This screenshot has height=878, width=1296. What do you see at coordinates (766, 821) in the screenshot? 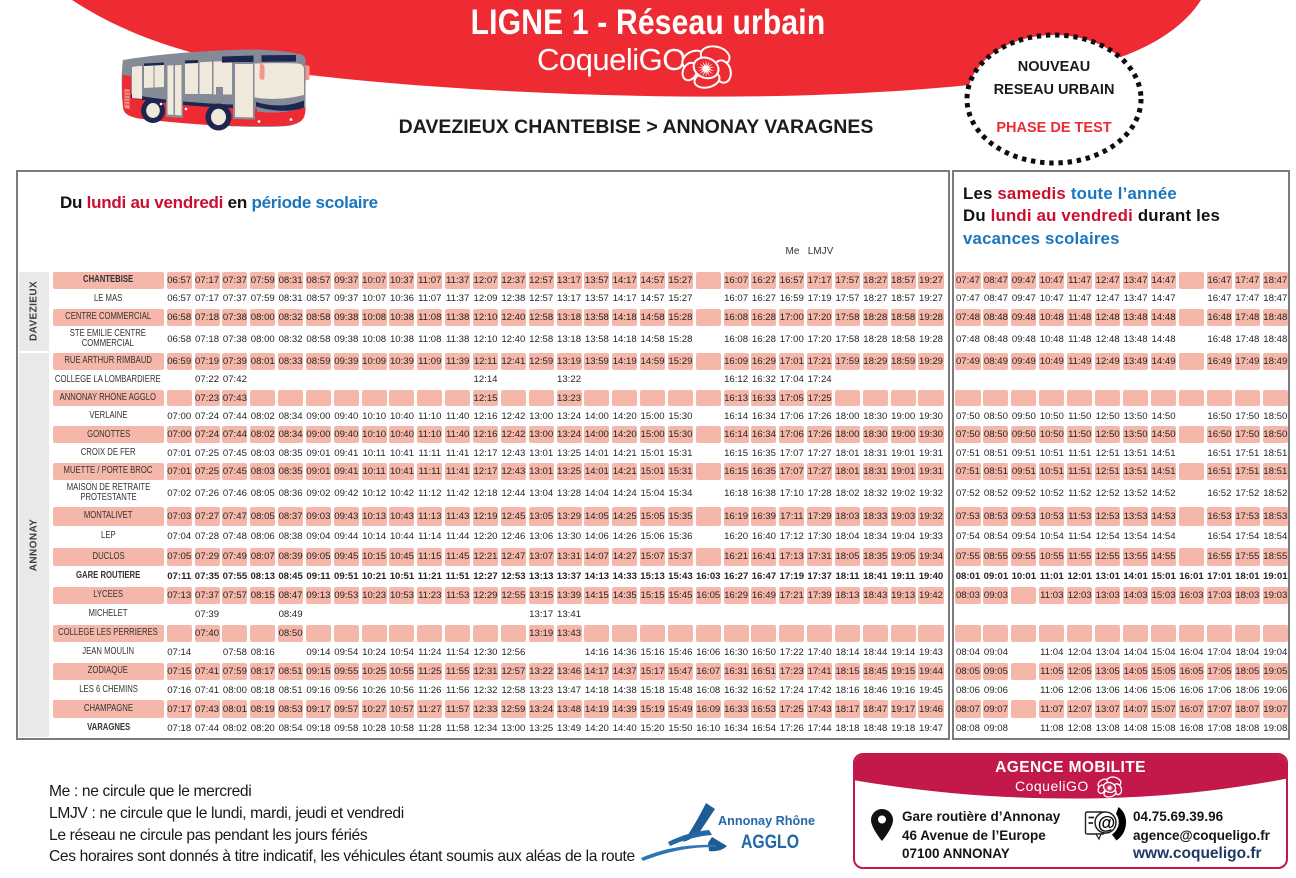
I see `svg-text: Annonay Rhône` at bounding box center [766, 821].